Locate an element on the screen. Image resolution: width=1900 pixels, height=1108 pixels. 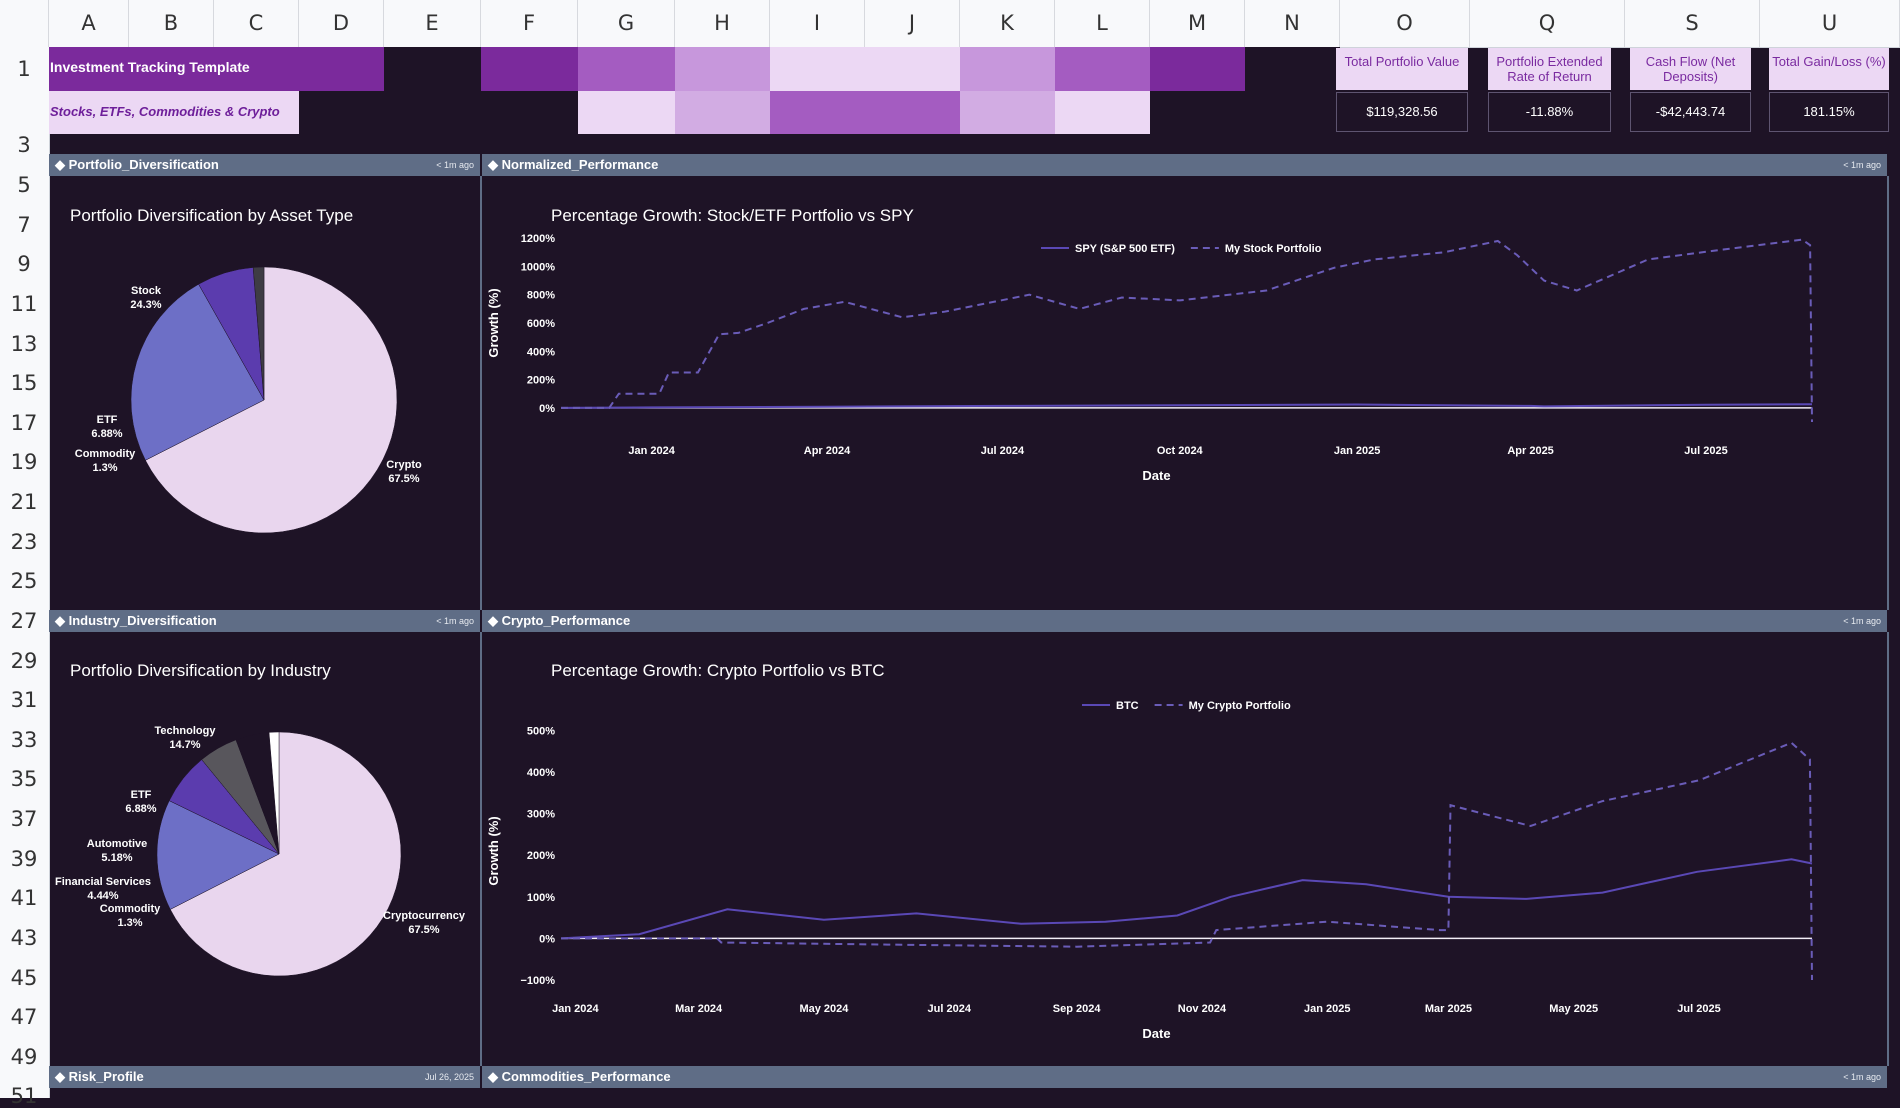
page-title: Investment Tracking Template is located at coordinates (150, 67).